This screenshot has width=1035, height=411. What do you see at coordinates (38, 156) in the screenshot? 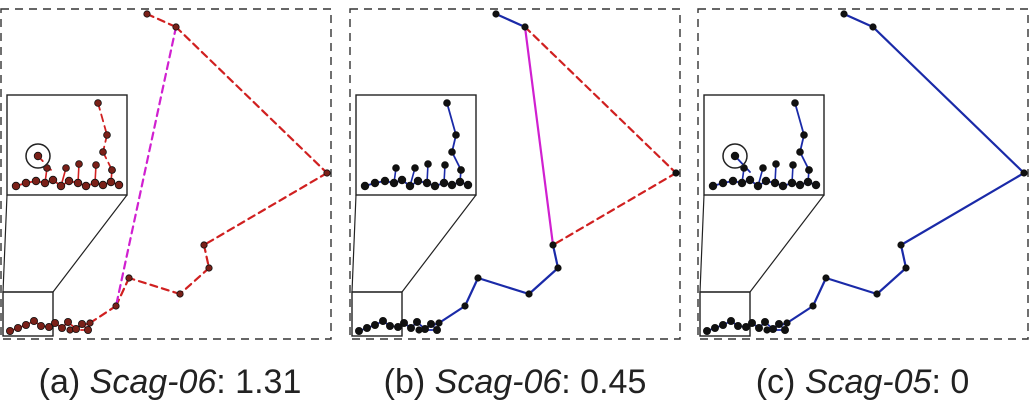
I see `outlier-highlight` at bounding box center [38, 156].